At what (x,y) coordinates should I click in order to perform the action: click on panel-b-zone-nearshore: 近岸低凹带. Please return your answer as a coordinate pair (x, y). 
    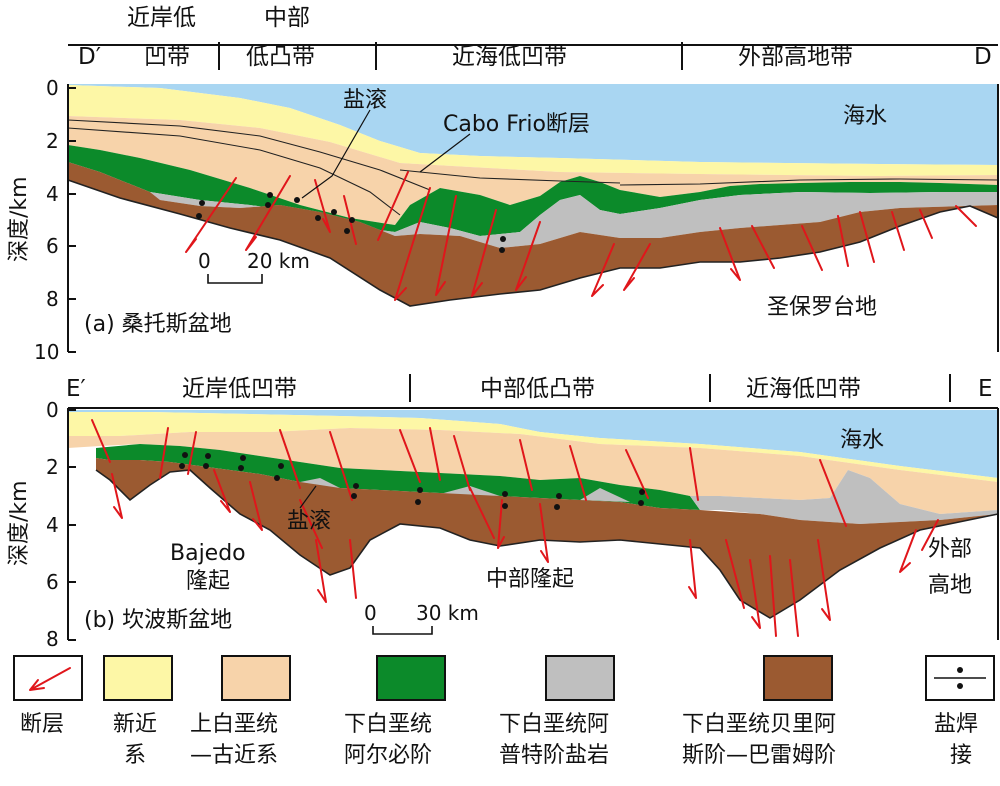
    Looking at the image, I should click on (239, 389).